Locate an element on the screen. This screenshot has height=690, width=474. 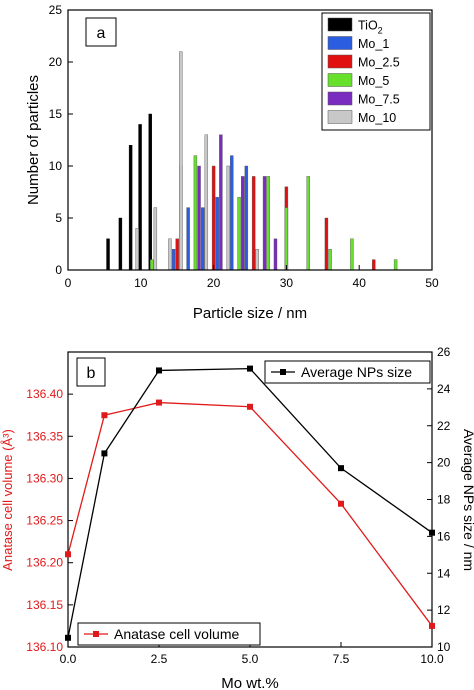
line-x-tick-label-2: 5.0 is located at coordinates (250, 659).